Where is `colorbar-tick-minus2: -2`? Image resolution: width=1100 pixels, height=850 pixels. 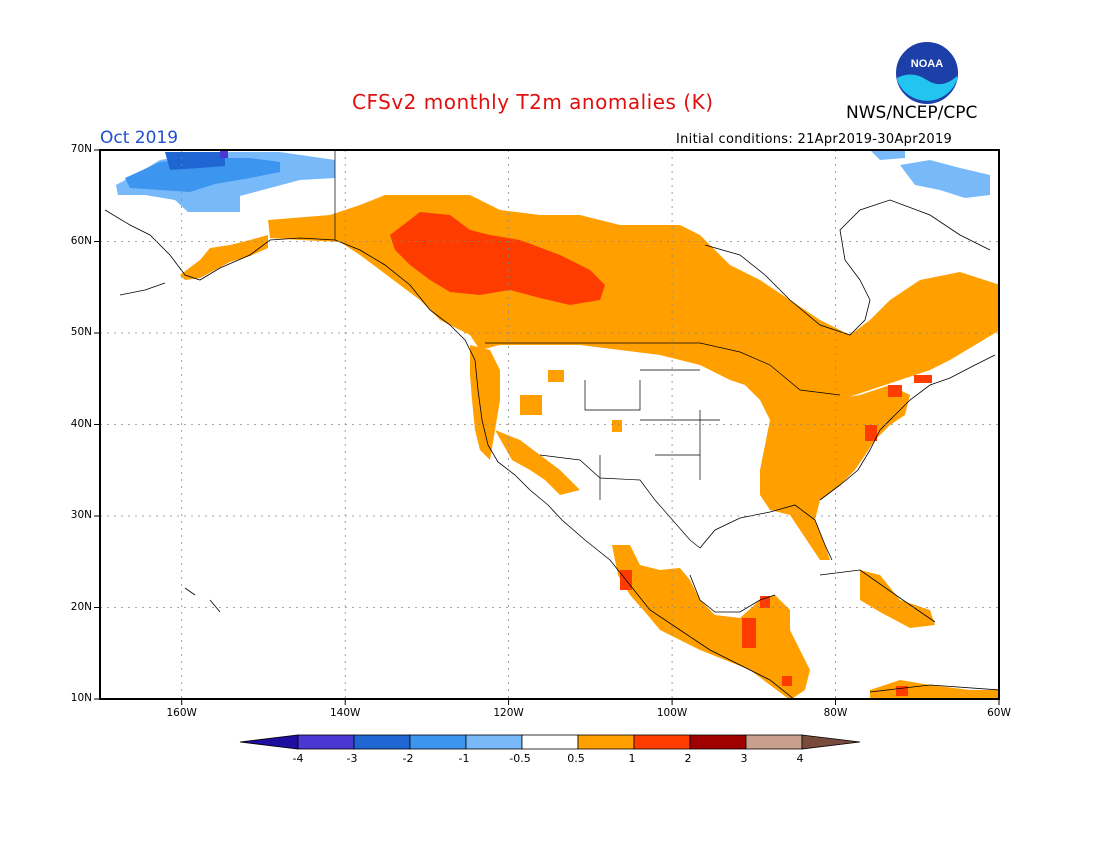 colorbar-tick-minus2: -2 is located at coordinates (408, 758).